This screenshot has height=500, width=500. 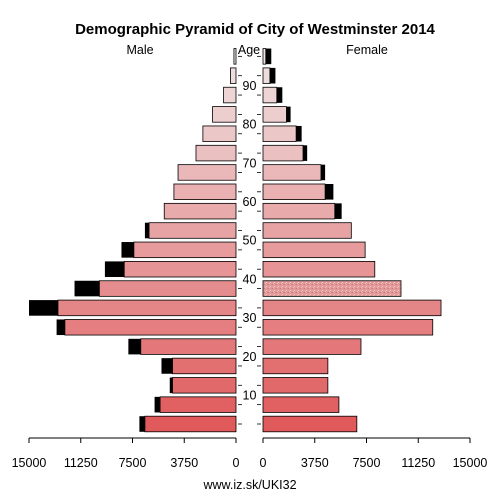 I want to click on age-tick-label: 80, so click(x=250, y=125).